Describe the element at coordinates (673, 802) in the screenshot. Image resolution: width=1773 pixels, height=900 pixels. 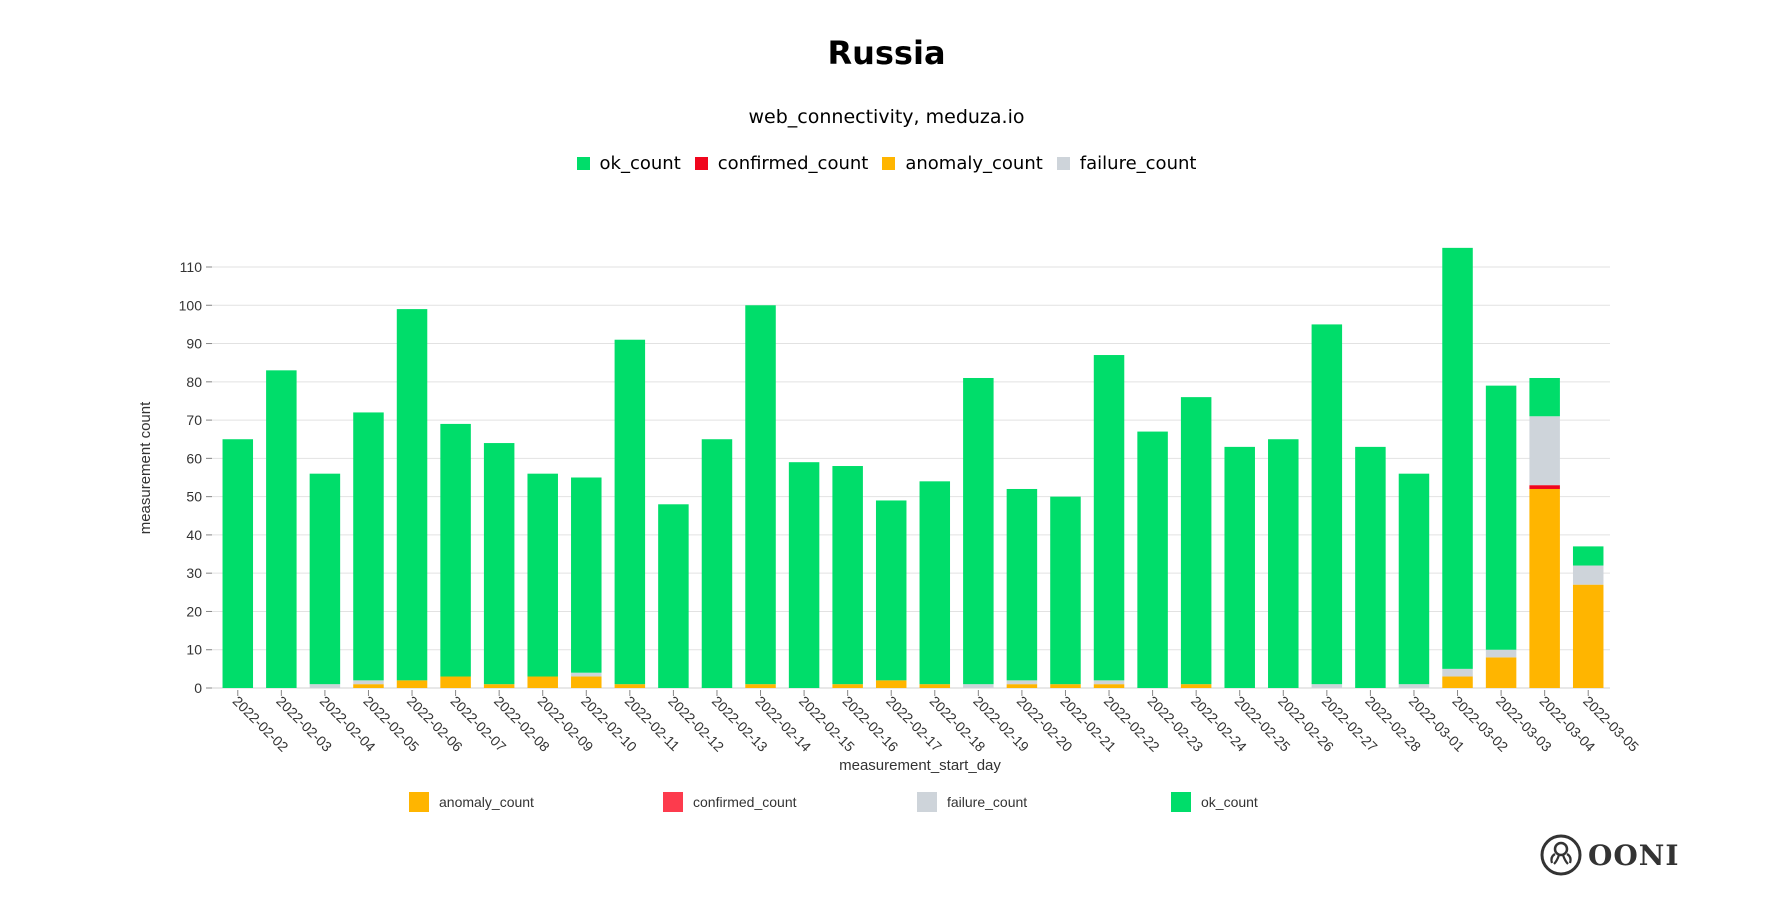
I see `legend-swatch-confirmed_count` at that location.